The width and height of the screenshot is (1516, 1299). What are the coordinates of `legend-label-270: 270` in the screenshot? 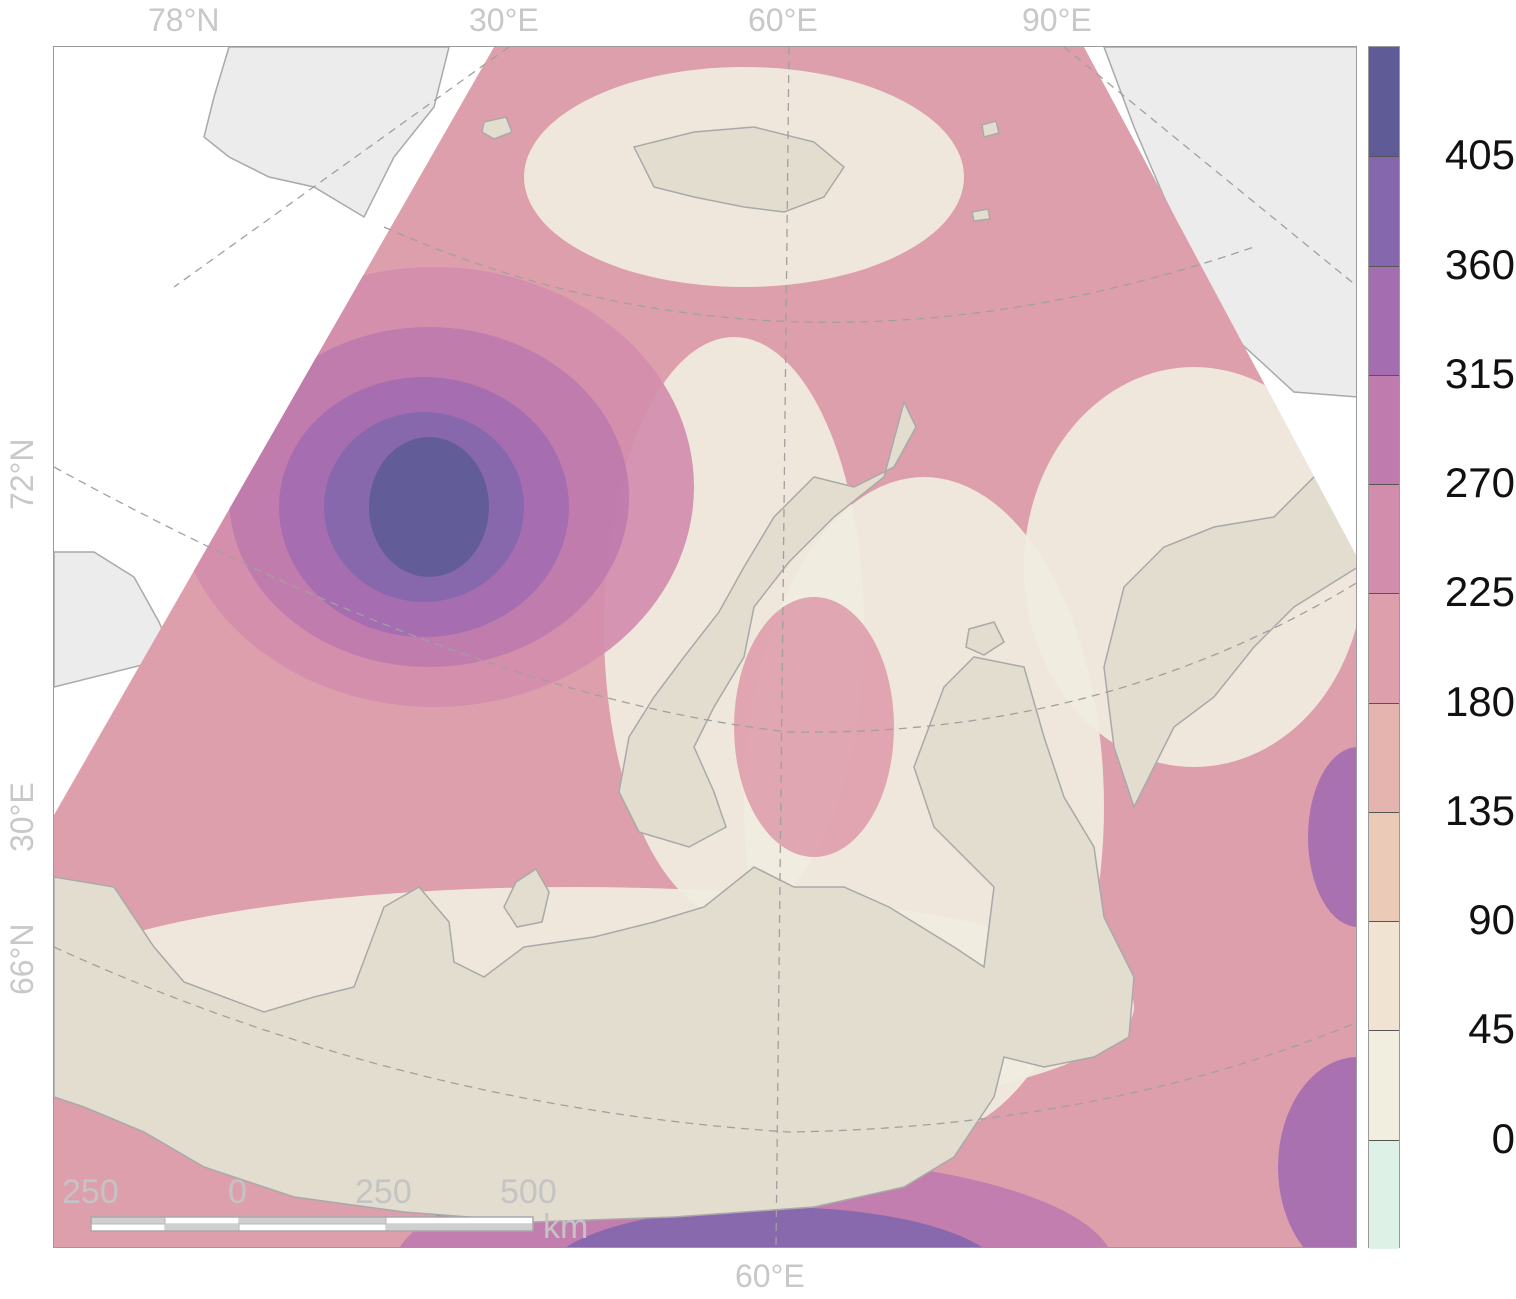 It's located at (1470, 483).